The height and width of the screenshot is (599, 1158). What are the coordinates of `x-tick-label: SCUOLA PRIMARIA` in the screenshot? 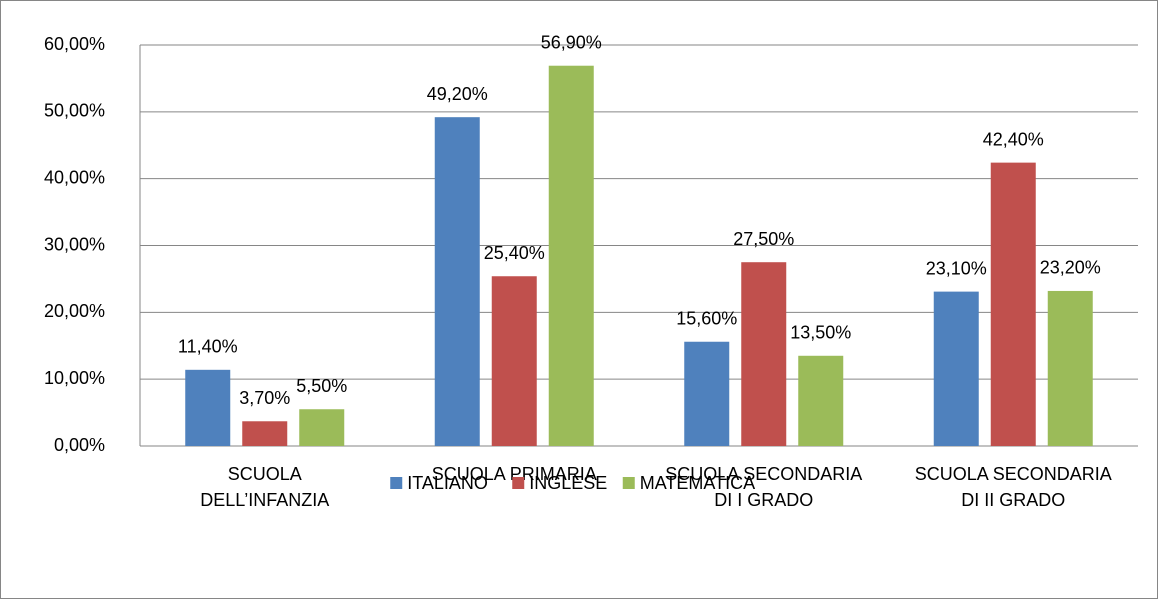 It's located at (514, 474).